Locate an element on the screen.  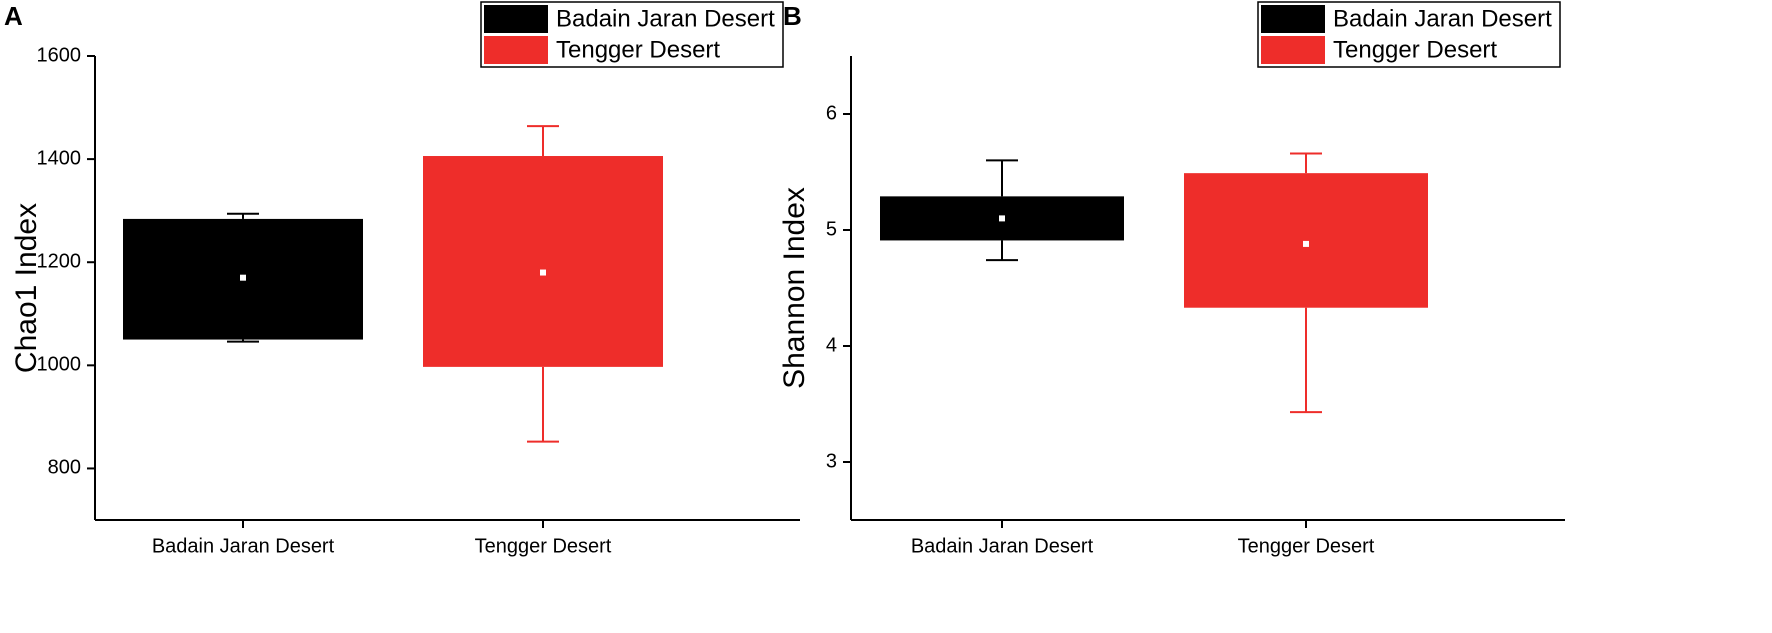
y-tick-label: 1200 is located at coordinates (59, 262).